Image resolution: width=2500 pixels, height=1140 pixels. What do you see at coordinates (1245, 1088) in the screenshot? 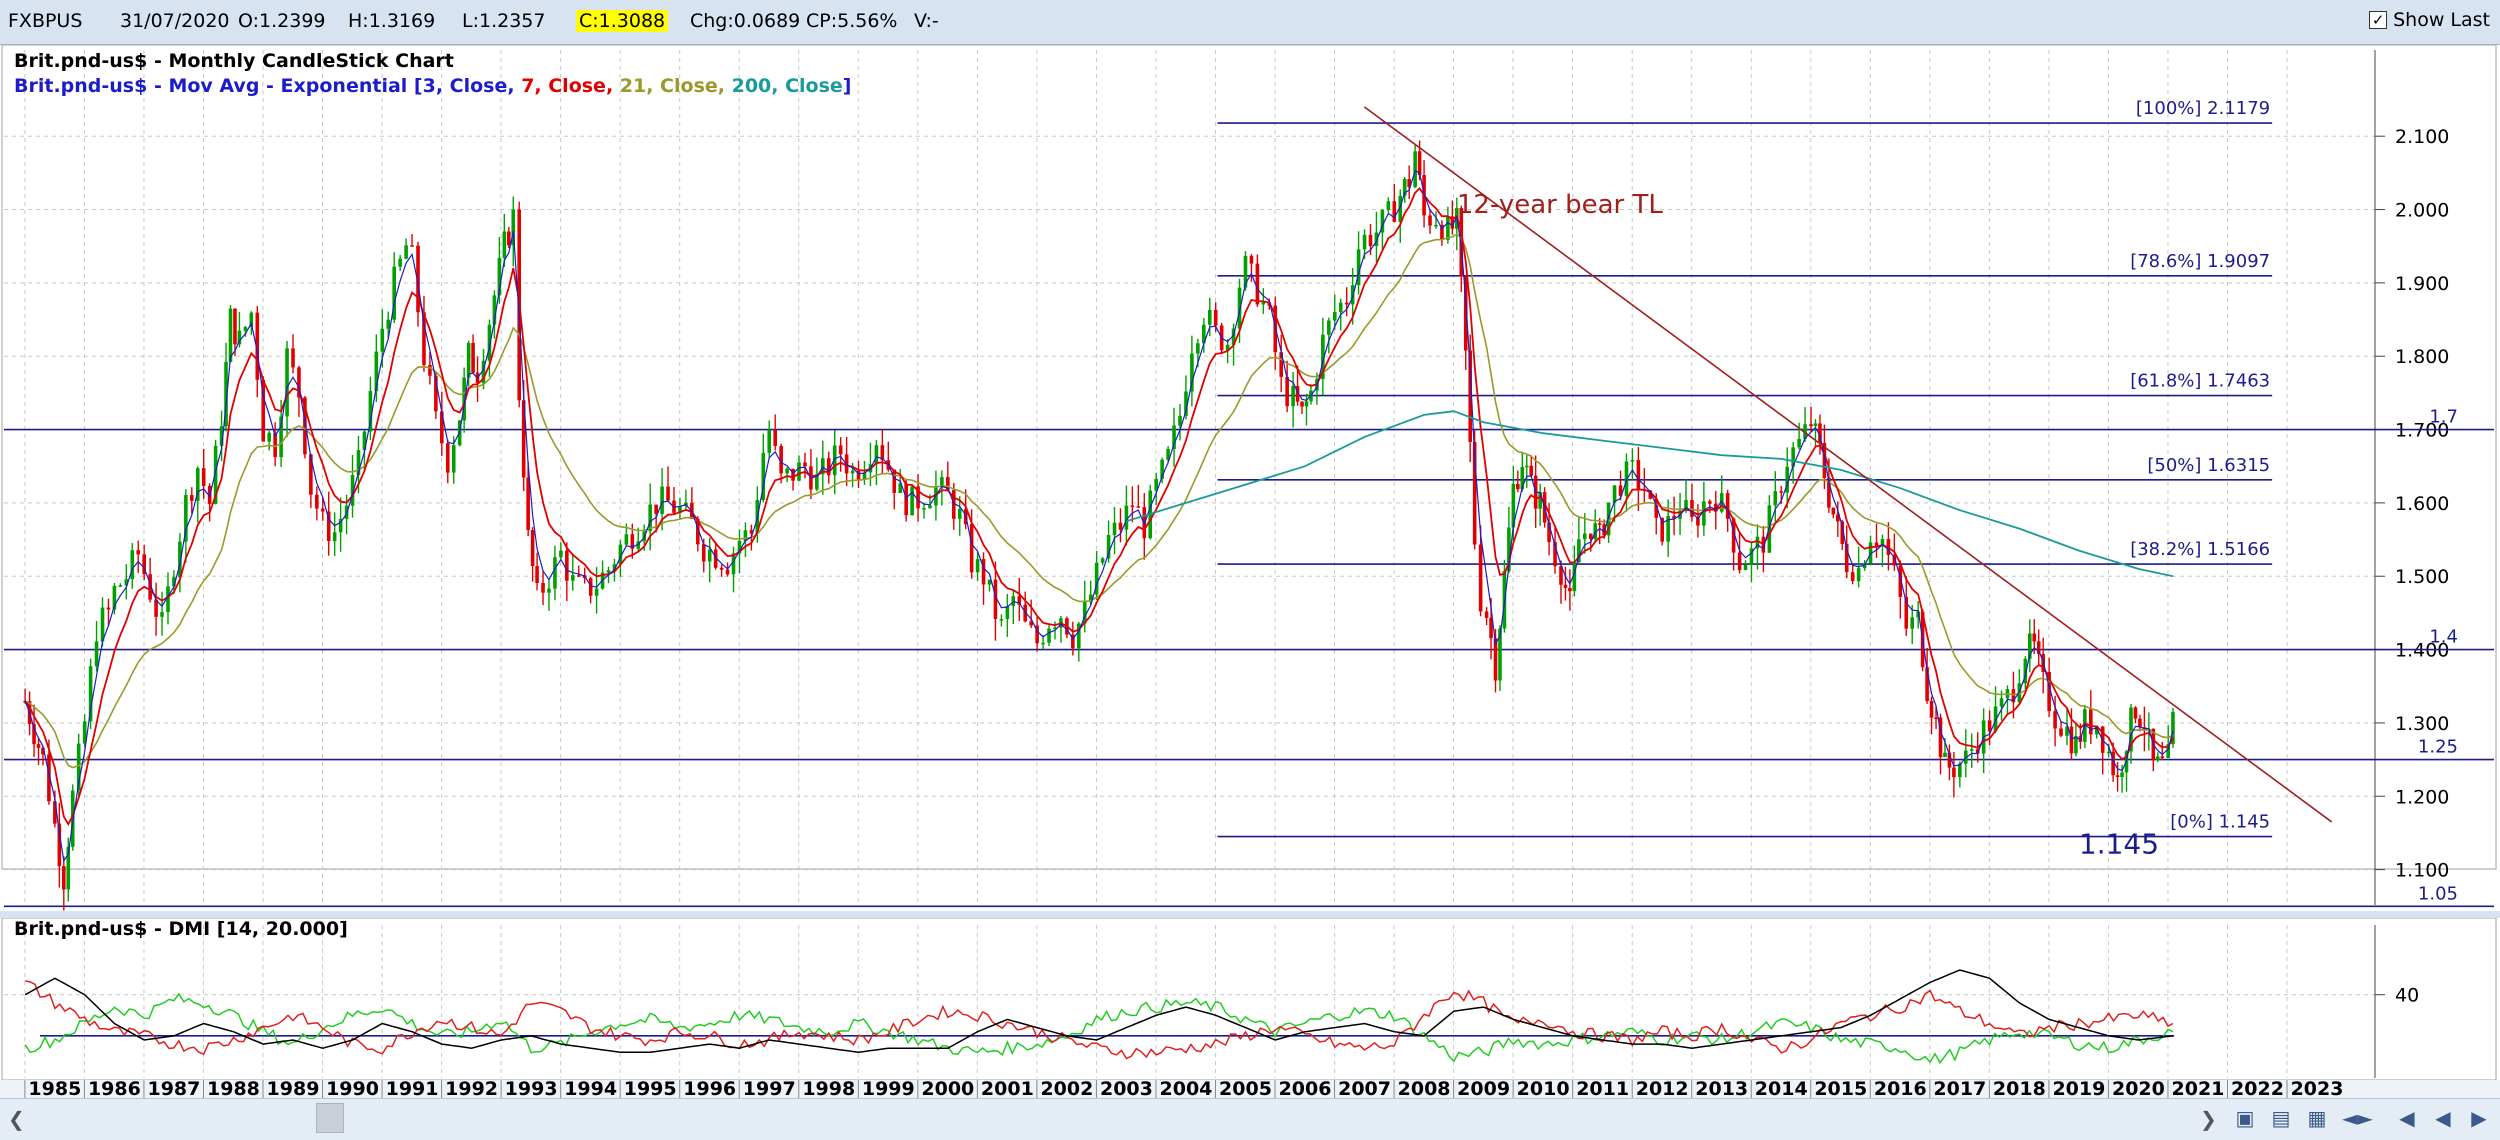
I see `x-tick-label: 2005` at bounding box center [1245, 1088].